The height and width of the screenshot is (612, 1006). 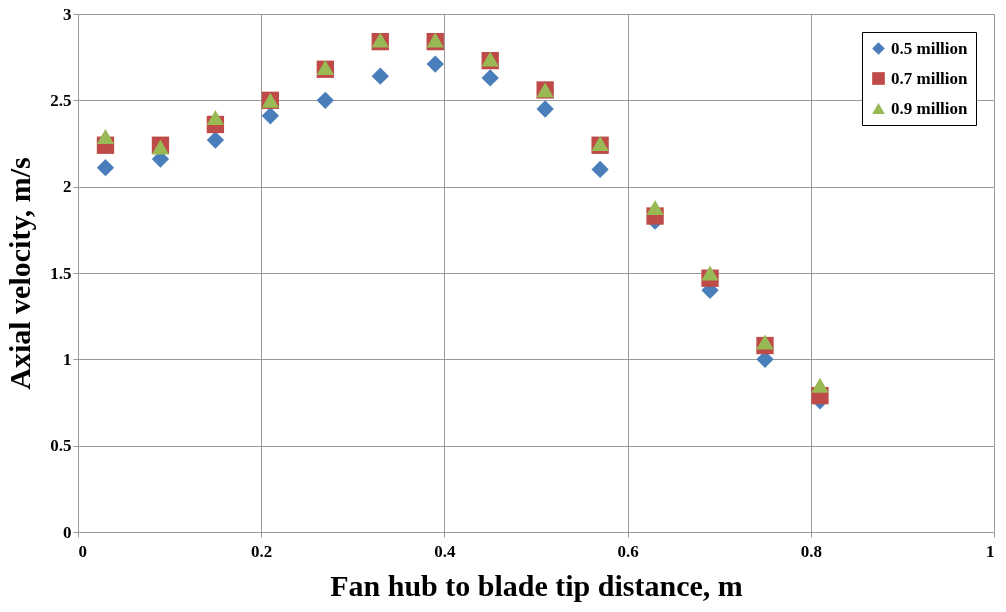 I want to click on x-tick-label: 0.6, so click(x=628, y=551).